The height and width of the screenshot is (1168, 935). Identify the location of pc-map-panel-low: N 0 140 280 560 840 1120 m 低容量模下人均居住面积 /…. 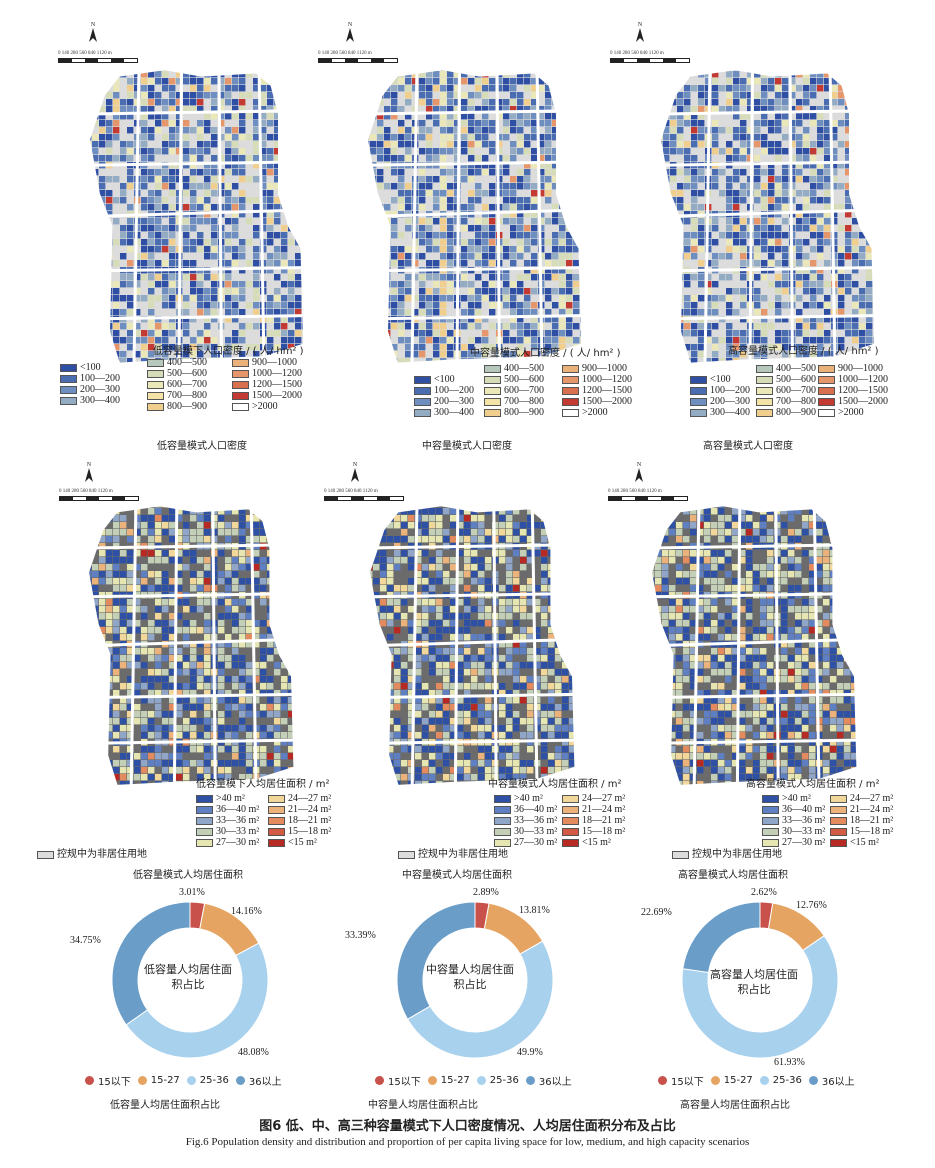
(180, 672).